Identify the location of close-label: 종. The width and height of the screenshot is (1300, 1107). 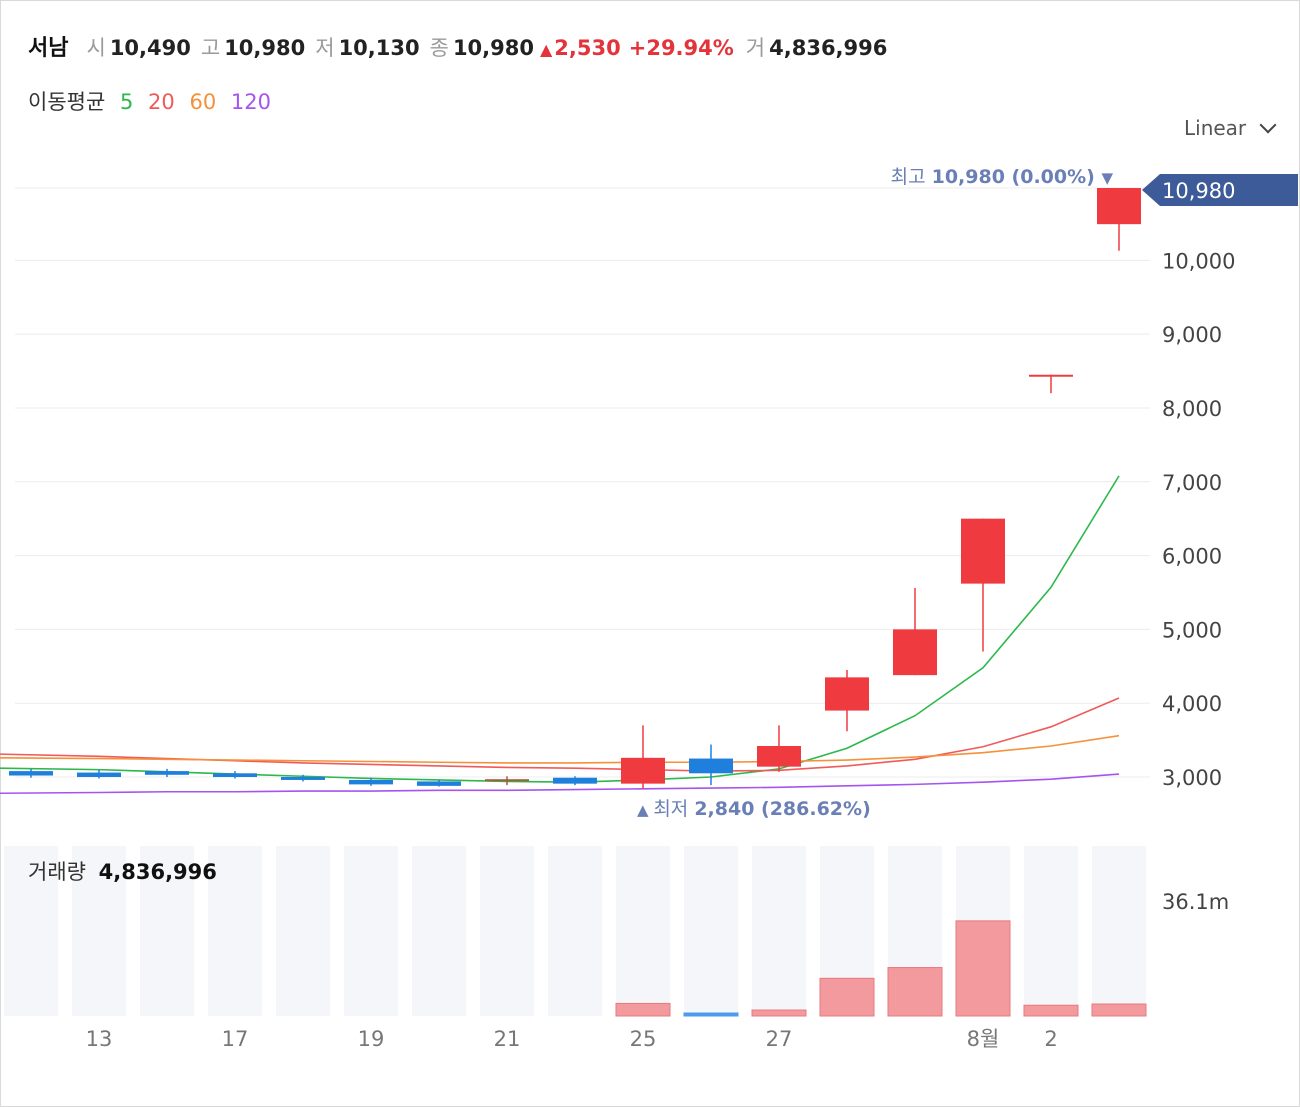
(439, 48).